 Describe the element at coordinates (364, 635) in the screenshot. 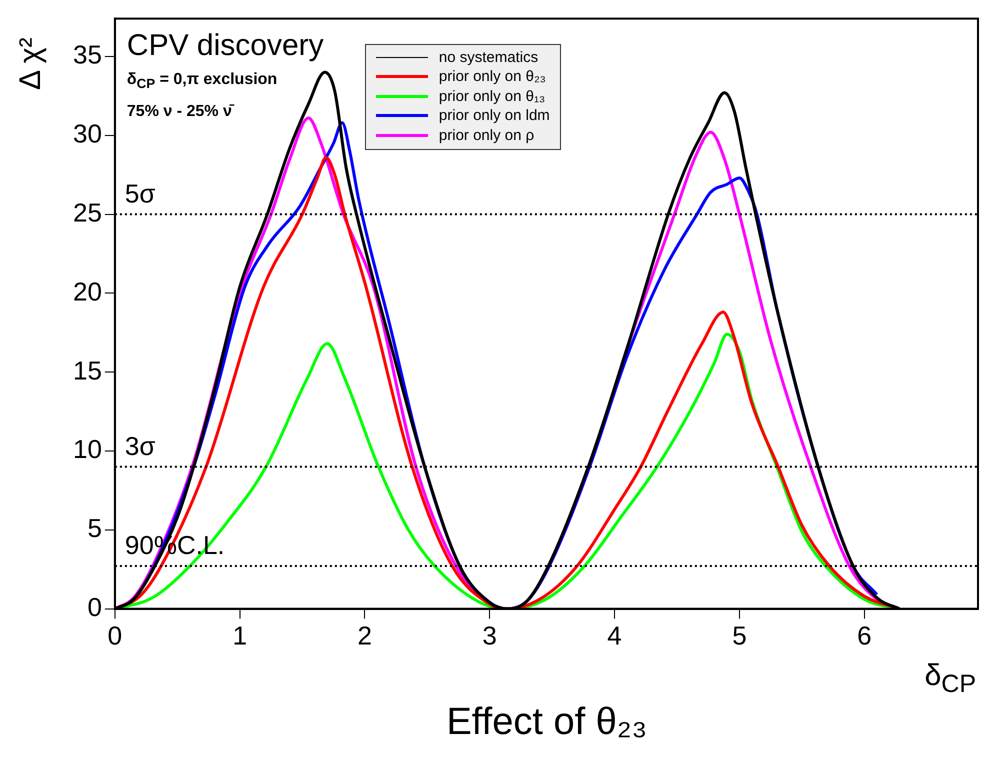

I see `x-tick-label: 2` at that location.